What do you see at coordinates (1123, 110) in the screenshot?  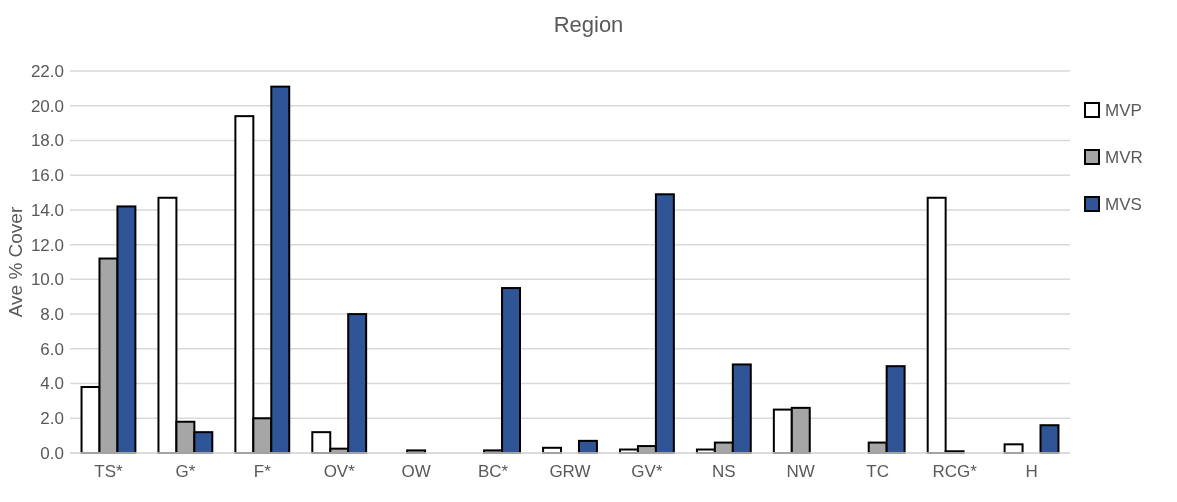 I see `legend-label: MVP` at bounding box center [1123, 110].